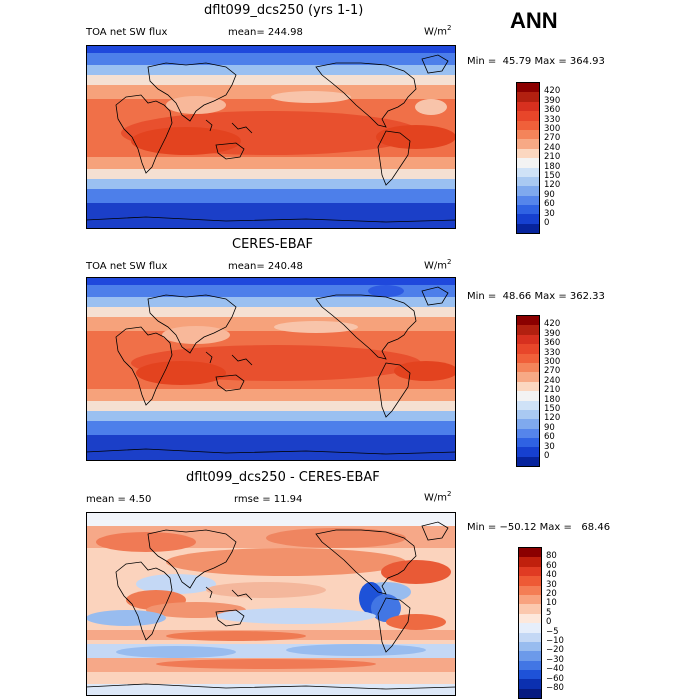 The width and height of the screenshot is (700, 700). I want to click on panel1-mean-label: mean= 244.98, so click(265, 32).